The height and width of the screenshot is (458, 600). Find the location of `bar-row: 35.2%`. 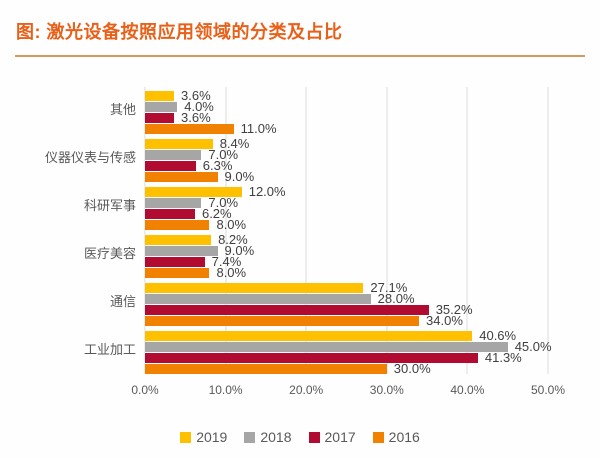

bar-row: 35.2% is located at coordinates (346, 309).